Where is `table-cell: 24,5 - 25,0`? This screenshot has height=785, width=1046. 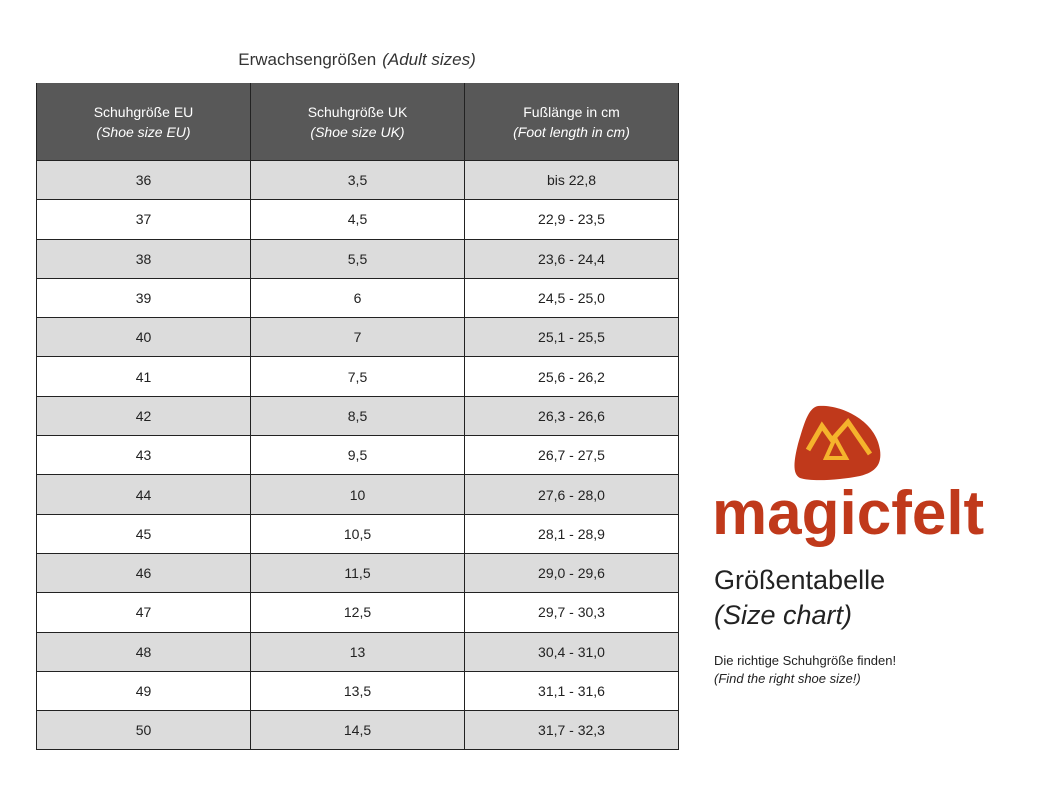
table-cell: 24,5 - 25,0 is located at coordinates (571, 298).